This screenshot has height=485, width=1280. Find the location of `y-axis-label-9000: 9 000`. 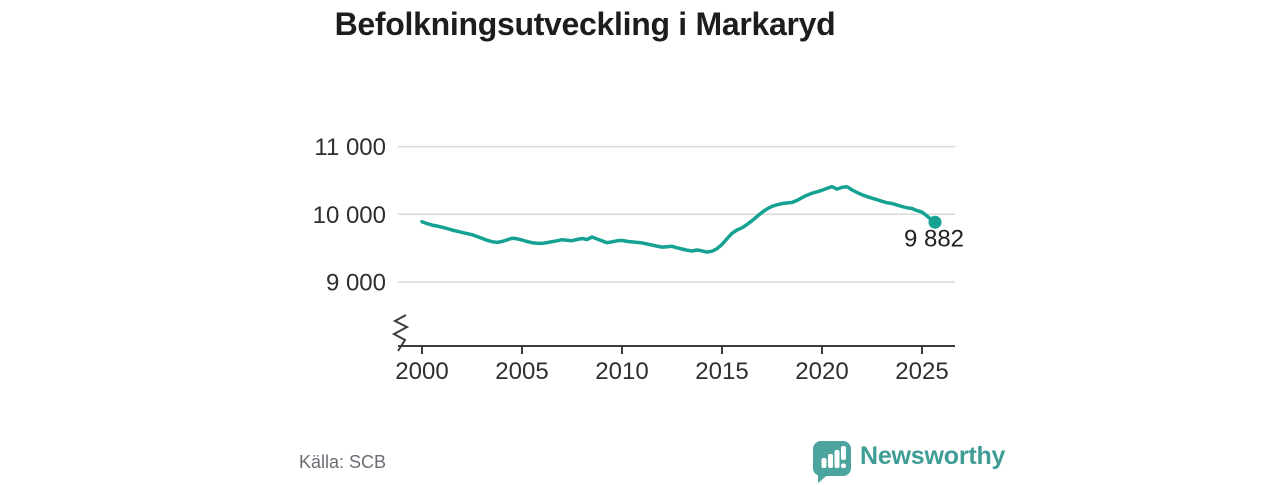

y-axis-label-9000: 9 000 is located at coordinates (356, 283).